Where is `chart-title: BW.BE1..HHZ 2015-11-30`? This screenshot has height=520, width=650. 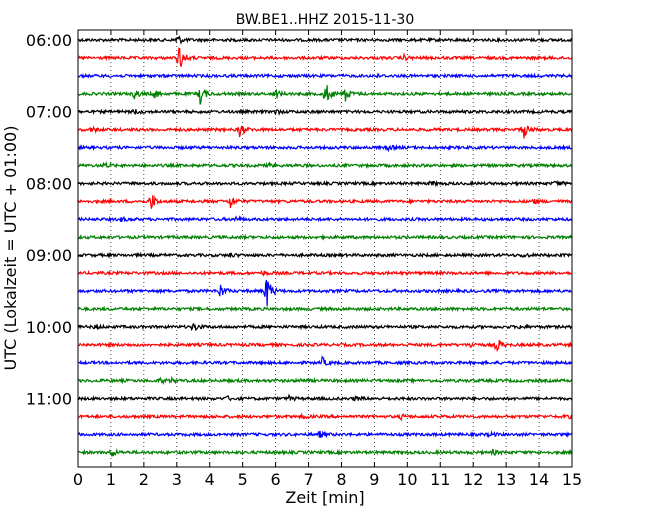
chart-title: BW.BE1..HHZ 2015-11-30 is located at coordinates (325, 20).